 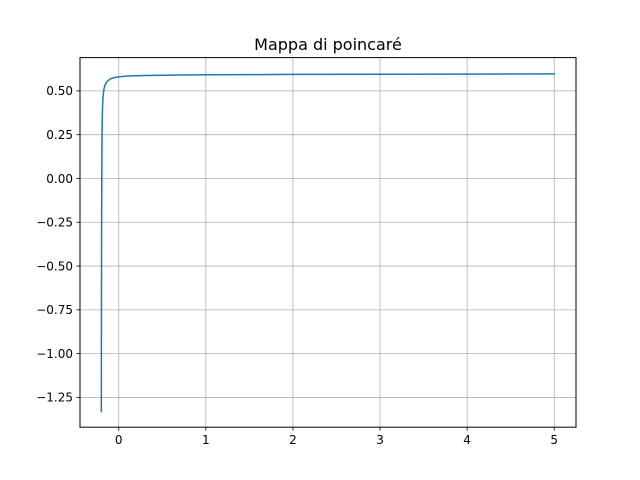 I want to click on x-tick-label: 0, so click(x=119, y=440).